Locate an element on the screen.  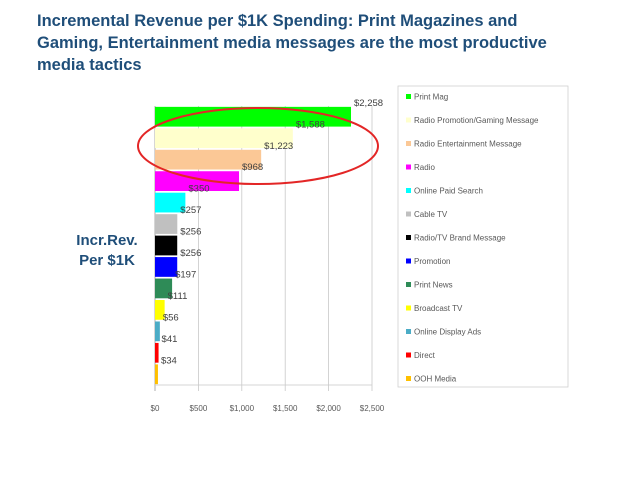
data-label: $968 is located at coordinates (252, 167).